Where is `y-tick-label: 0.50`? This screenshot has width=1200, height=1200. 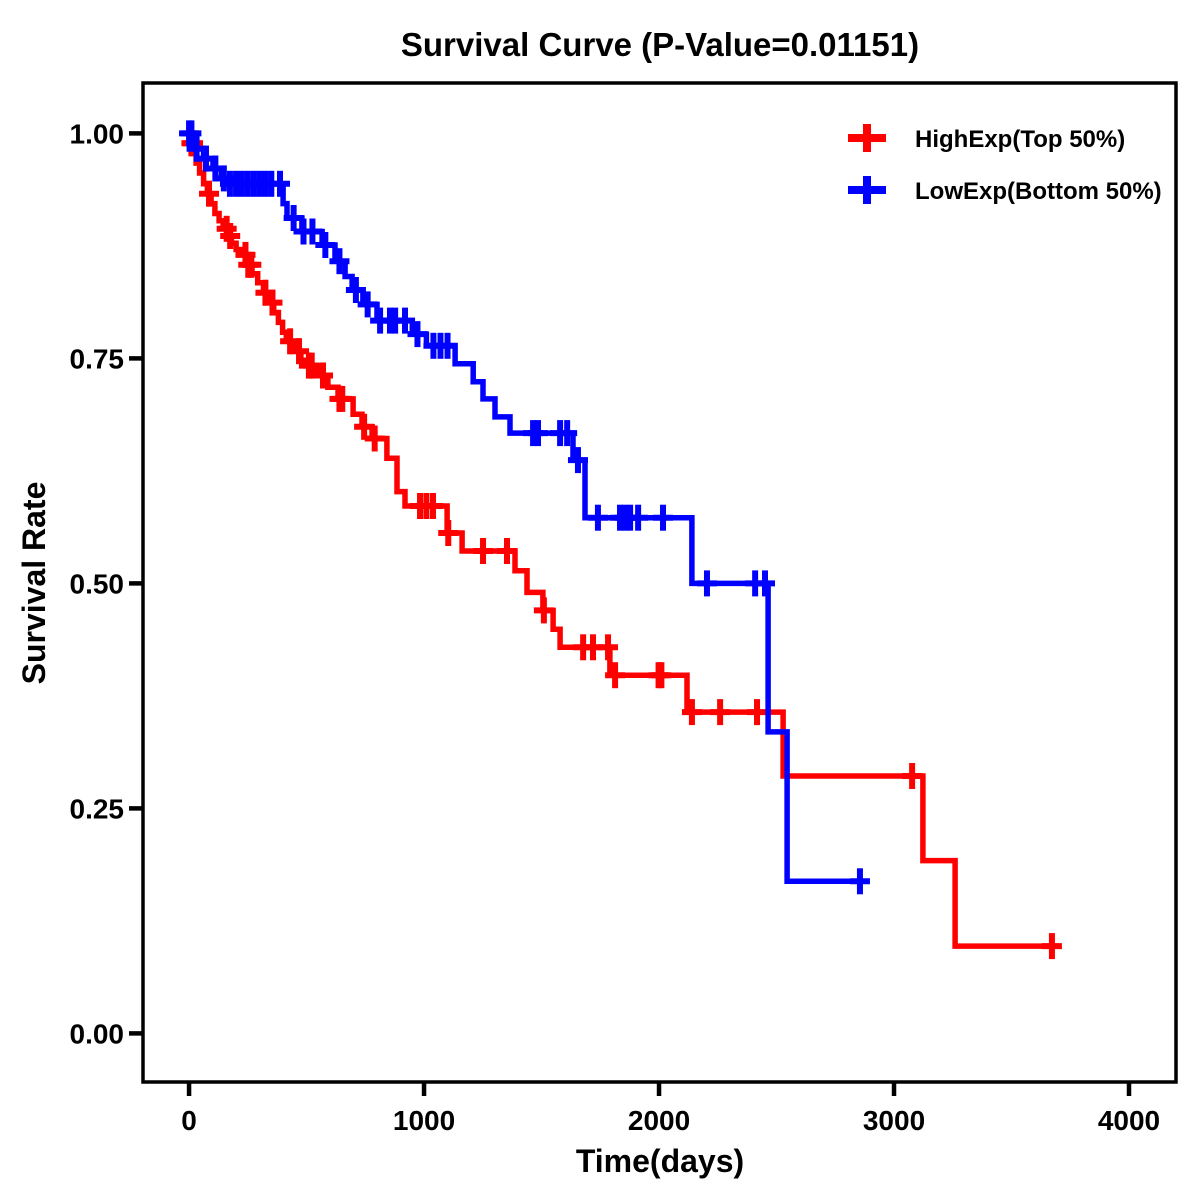 y-tick-label: 0.50 is located at coordinates (97, 583).